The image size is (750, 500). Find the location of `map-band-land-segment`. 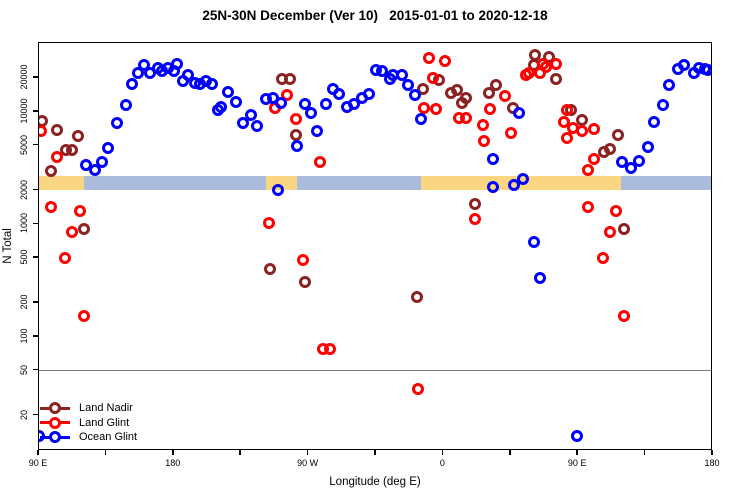

map-band-land-segment is located at coordinates (61, 183).